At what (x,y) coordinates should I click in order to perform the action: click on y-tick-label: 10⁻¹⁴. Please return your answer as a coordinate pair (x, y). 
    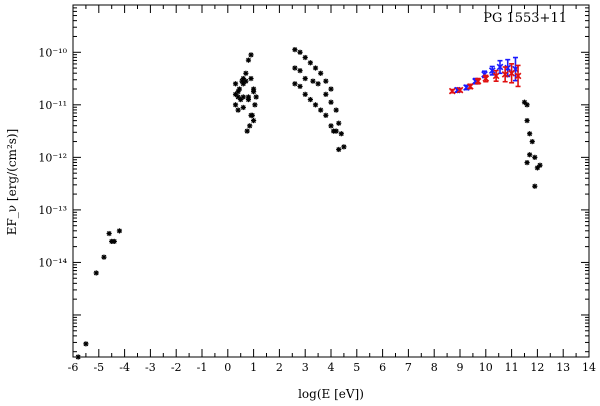
    Looking at the image, I should click on (52, 262).